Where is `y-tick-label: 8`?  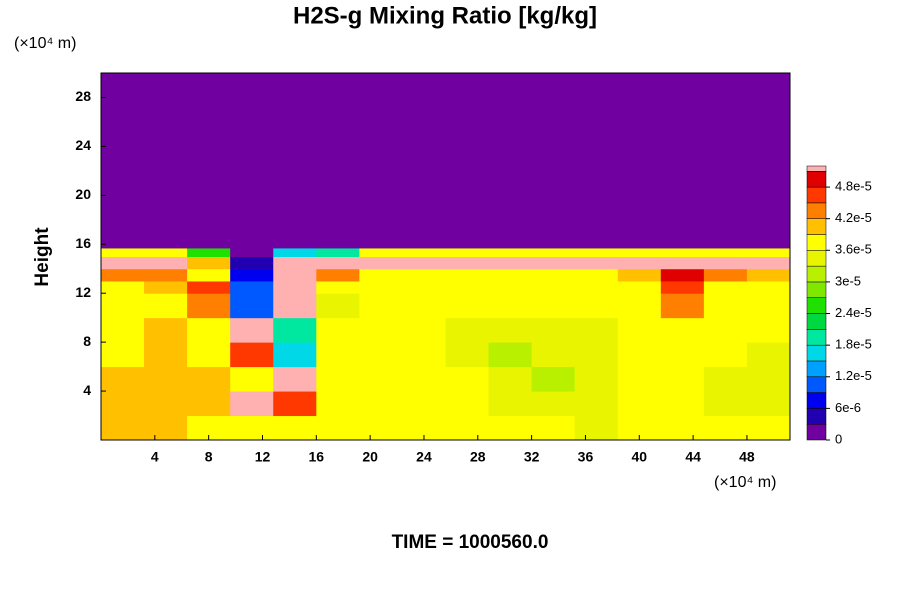
y-tick-label: 8 is located at coordinates (87, 341).